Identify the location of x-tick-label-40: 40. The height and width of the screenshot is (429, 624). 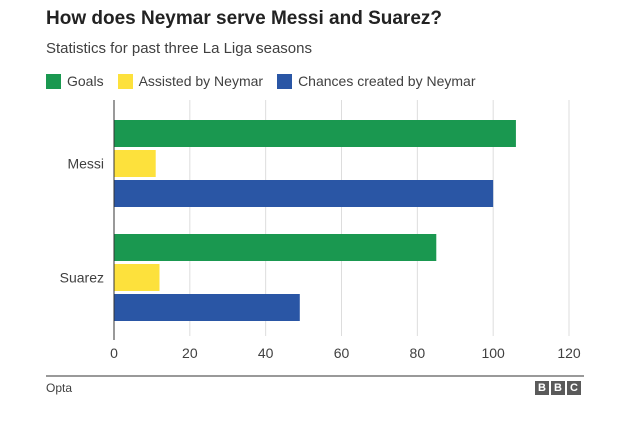
(266, 353).